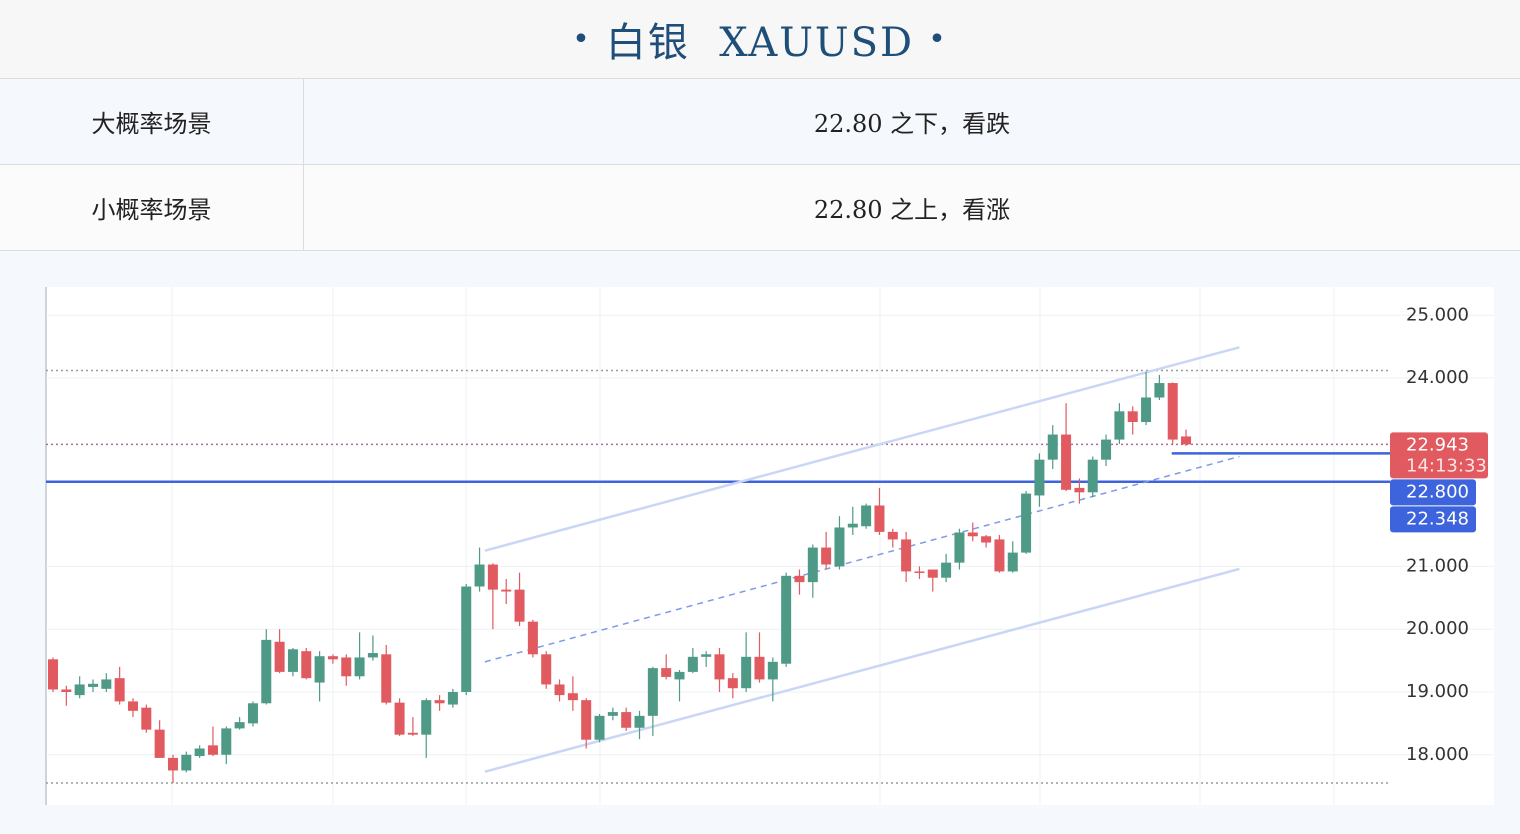  Describe the element at coordinates (152, 207) in the screenshot. I see `cell: 小概率场景` at that location.